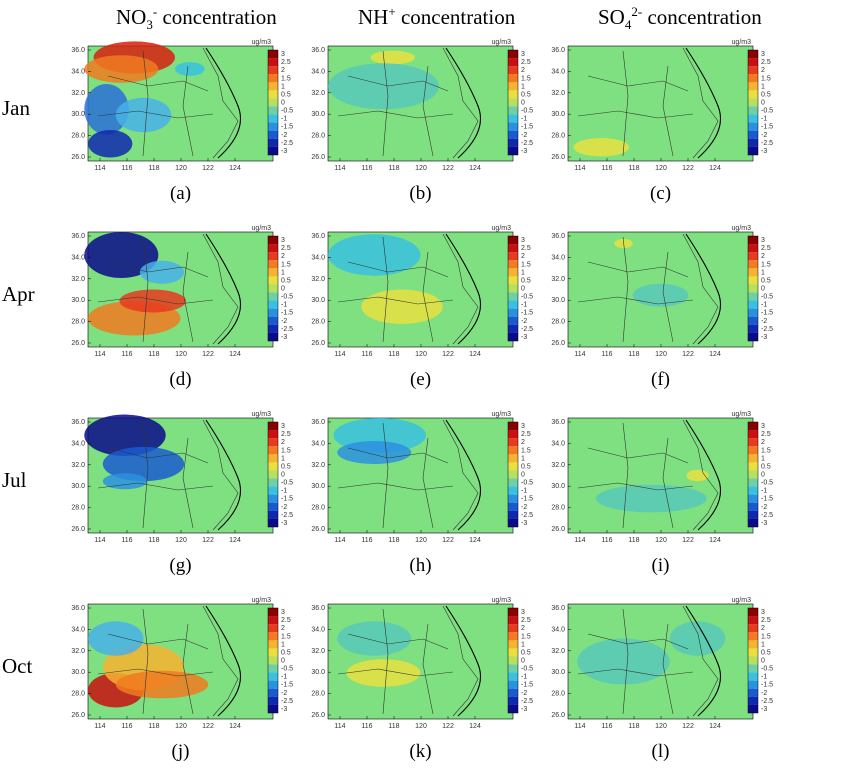 This screenshot has height=775, width=850. Describe the element at coordinates (660, 751) in the screenshot. I see `panel-letter: (l)` at that location.